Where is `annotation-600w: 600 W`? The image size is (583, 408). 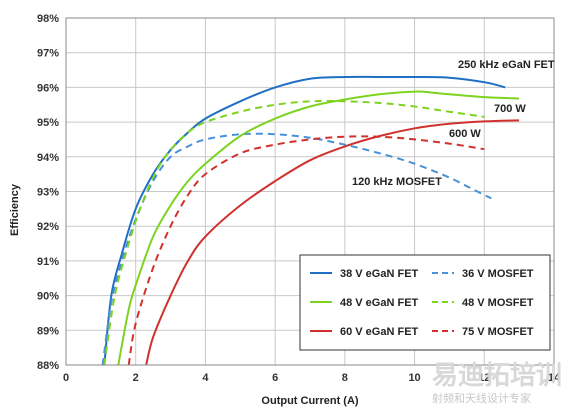
annotation-600w: 600 W is located at coordinates (465, 134).